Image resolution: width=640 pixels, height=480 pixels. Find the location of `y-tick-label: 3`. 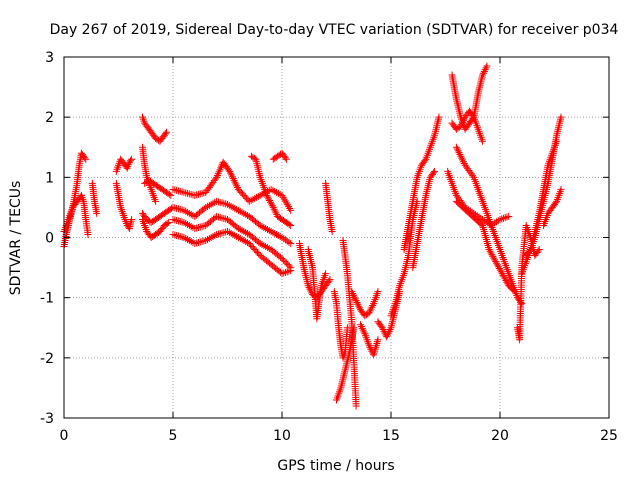

y-tick-label: 3 is located at coordinates (49, 58).